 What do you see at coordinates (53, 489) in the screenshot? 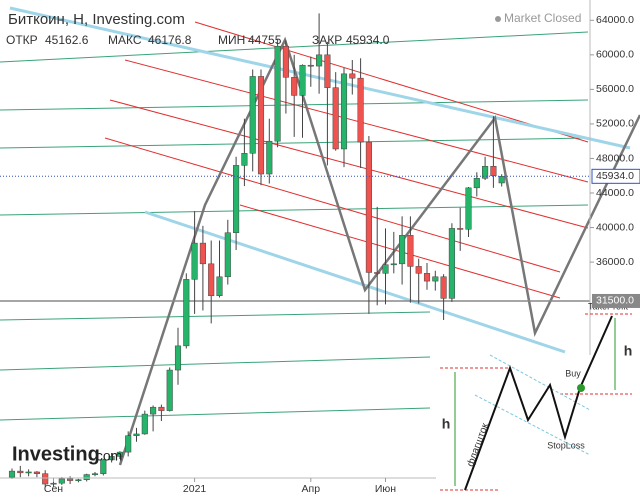
I see `x-tick-label: Сен` at bounding box center [53, 489].